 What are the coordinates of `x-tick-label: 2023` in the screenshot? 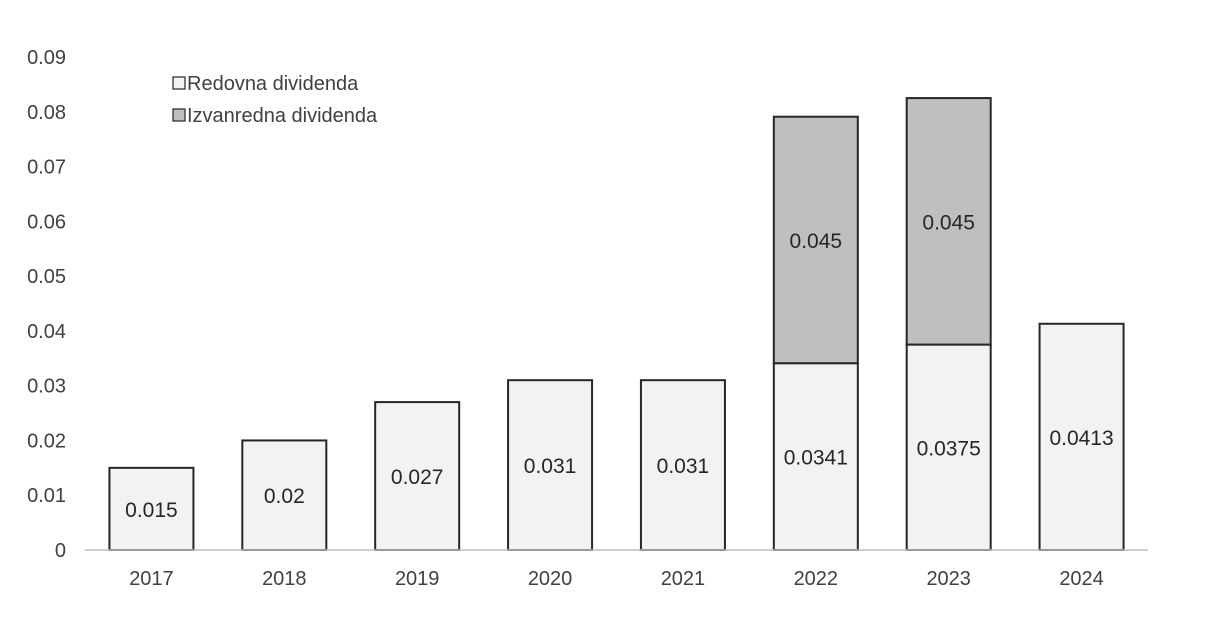 It's located at (948, 579).